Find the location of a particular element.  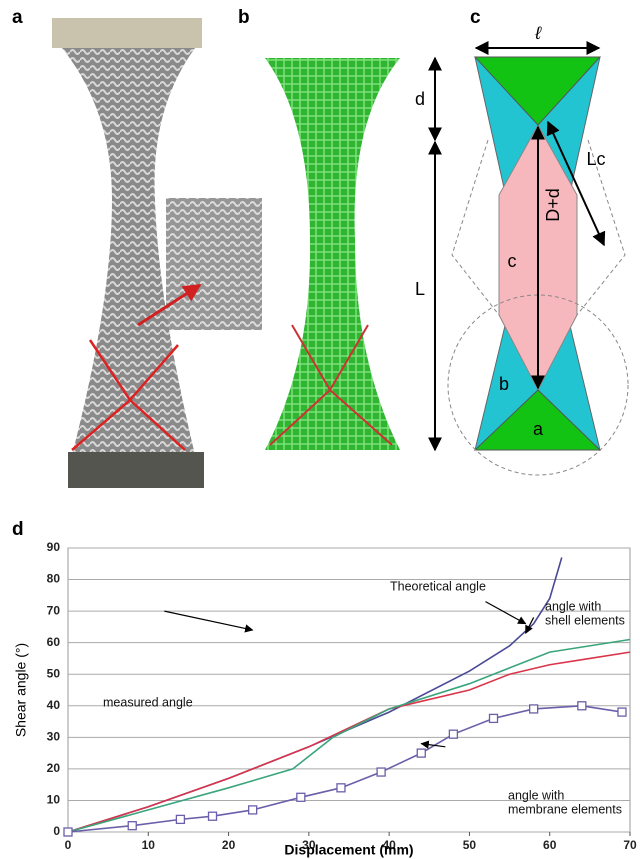

y-tick-label: 60 is located at coordinates (54, 642).